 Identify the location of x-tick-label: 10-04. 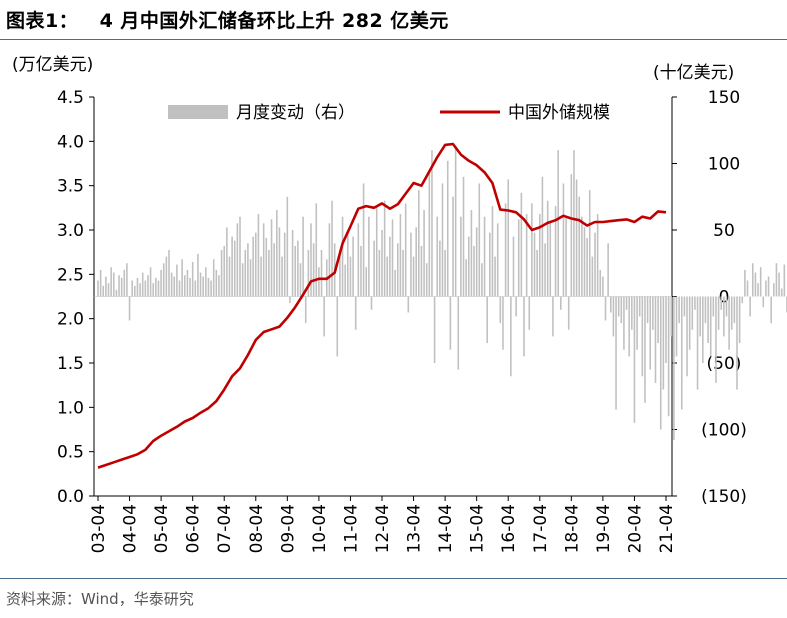
(320, 528).